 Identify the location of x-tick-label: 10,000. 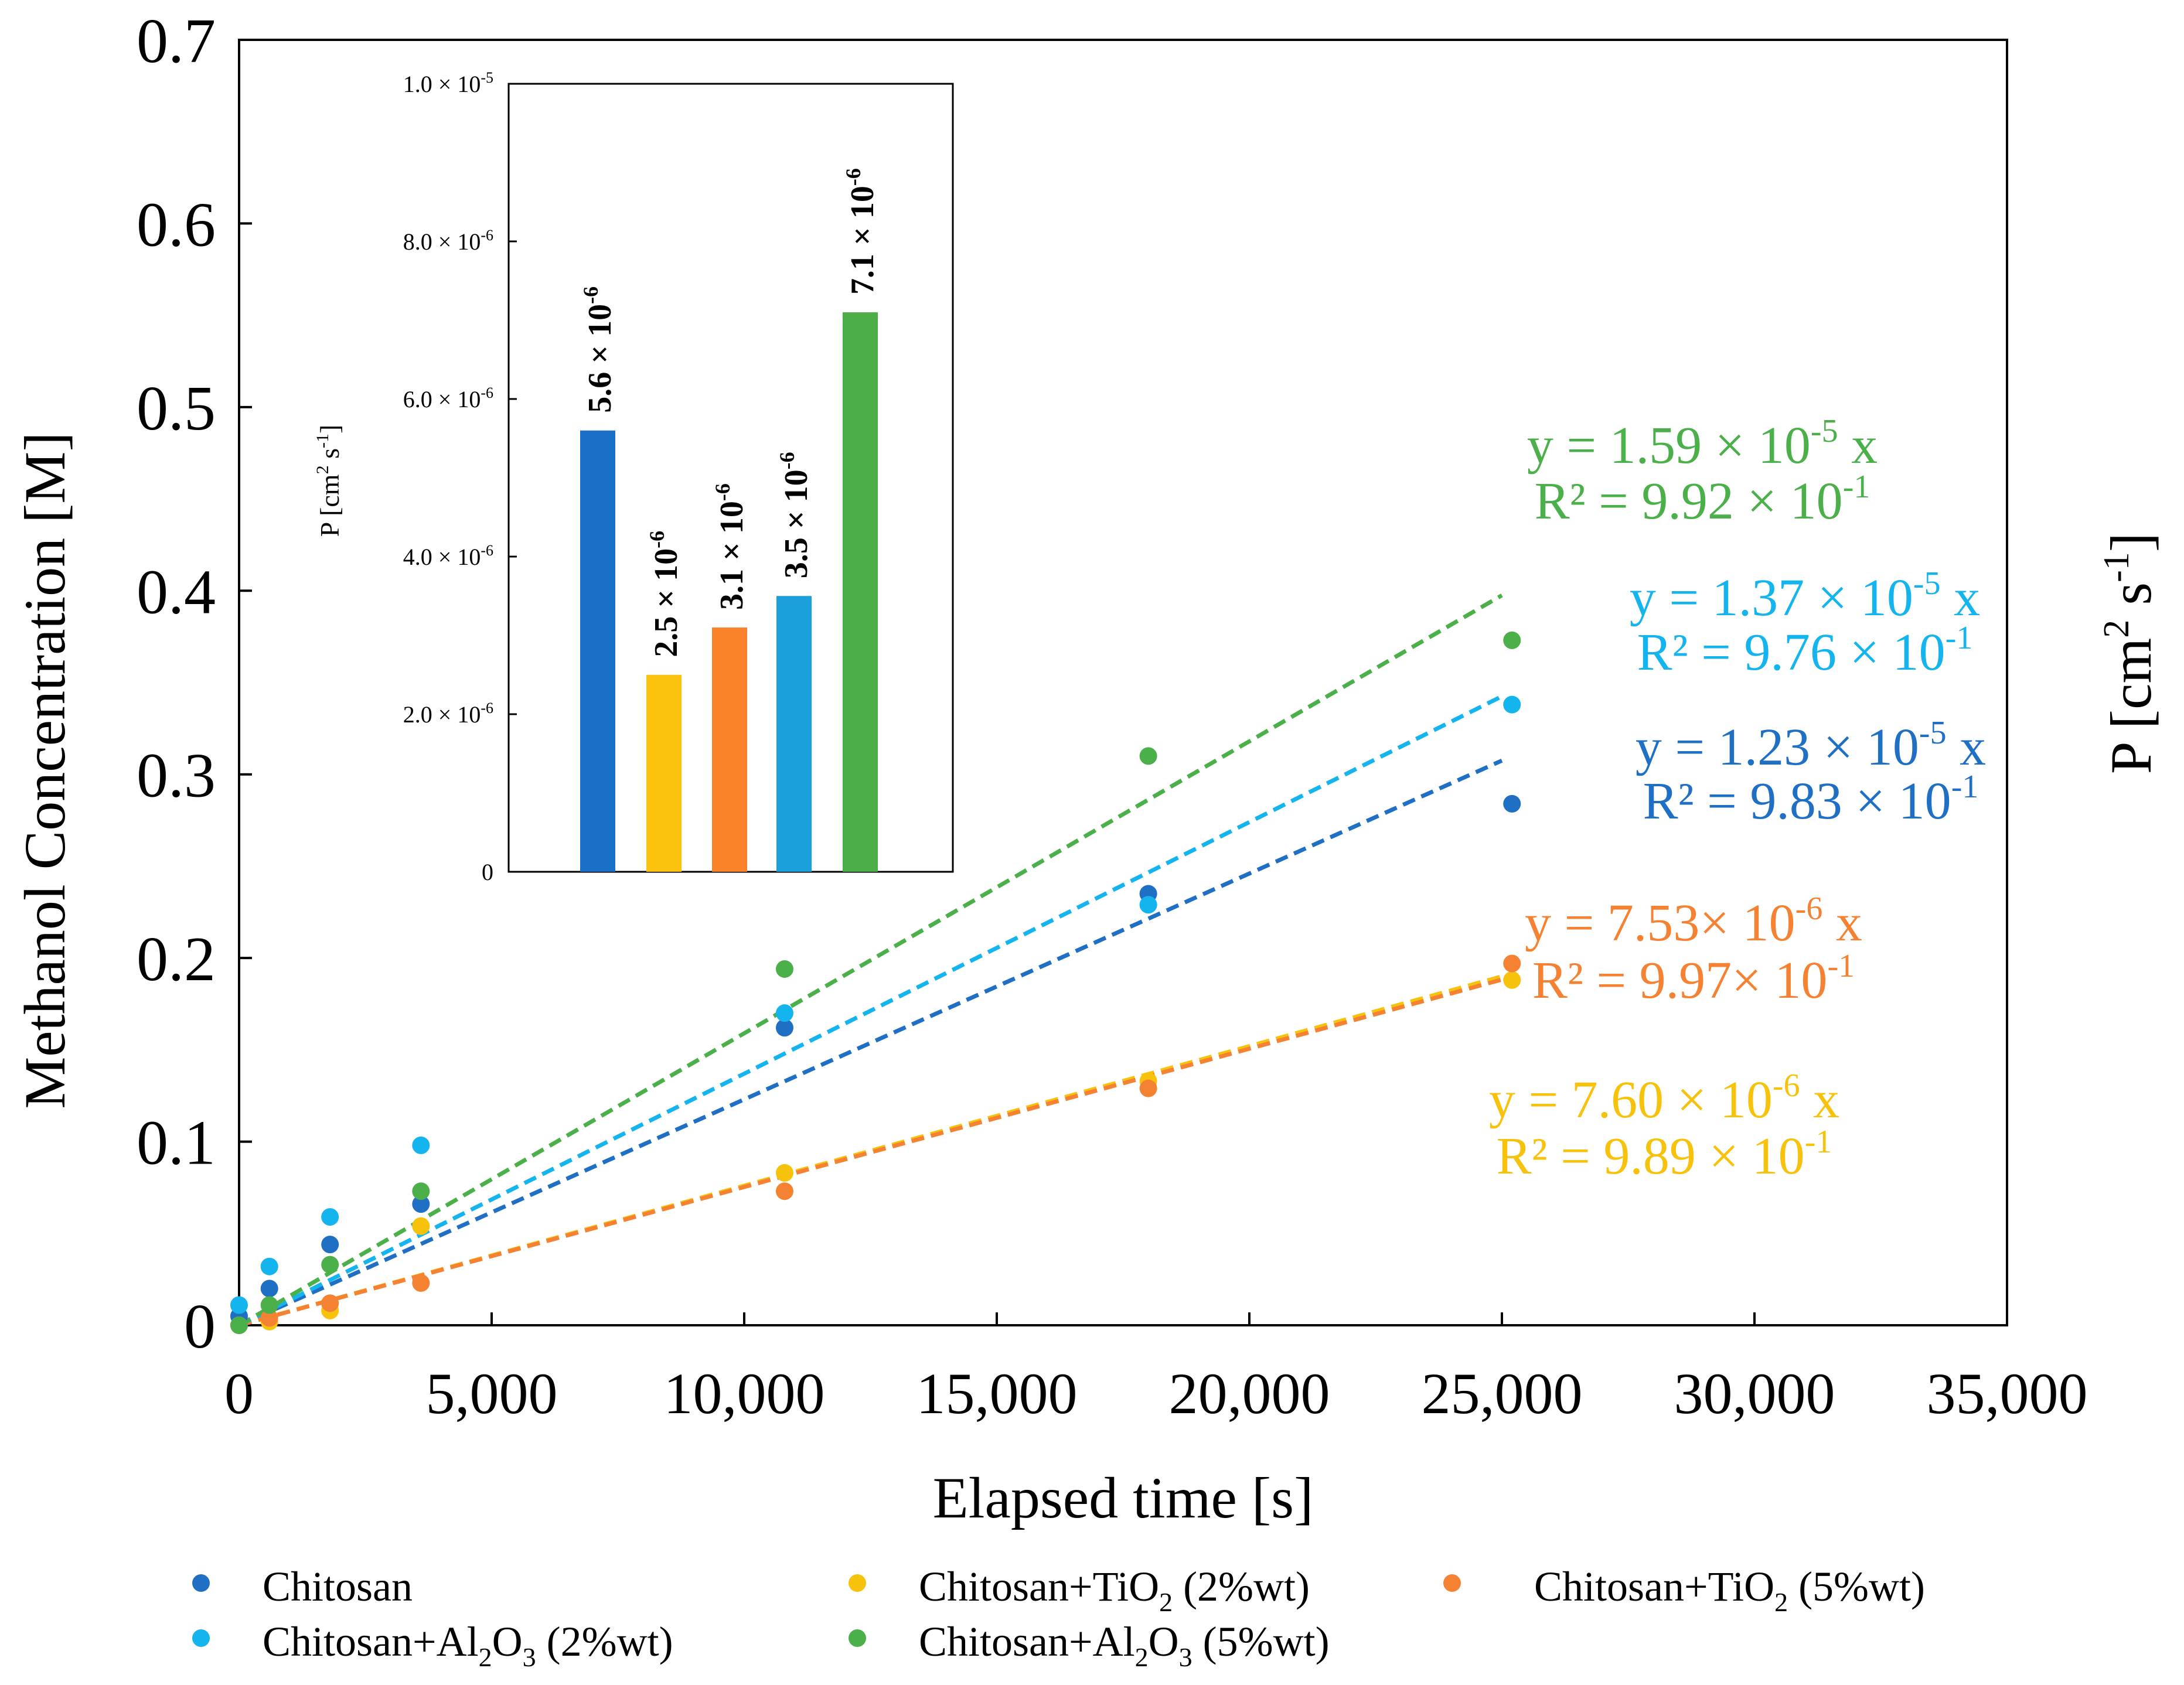
(744, 1393).